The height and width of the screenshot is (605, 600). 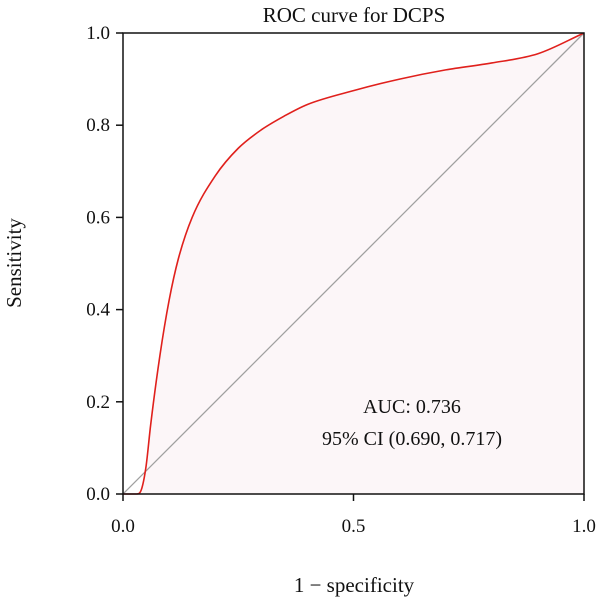 I want to click on ci-annotation: 95% CI (0.690, 0.717), so click(x=412, y=439).